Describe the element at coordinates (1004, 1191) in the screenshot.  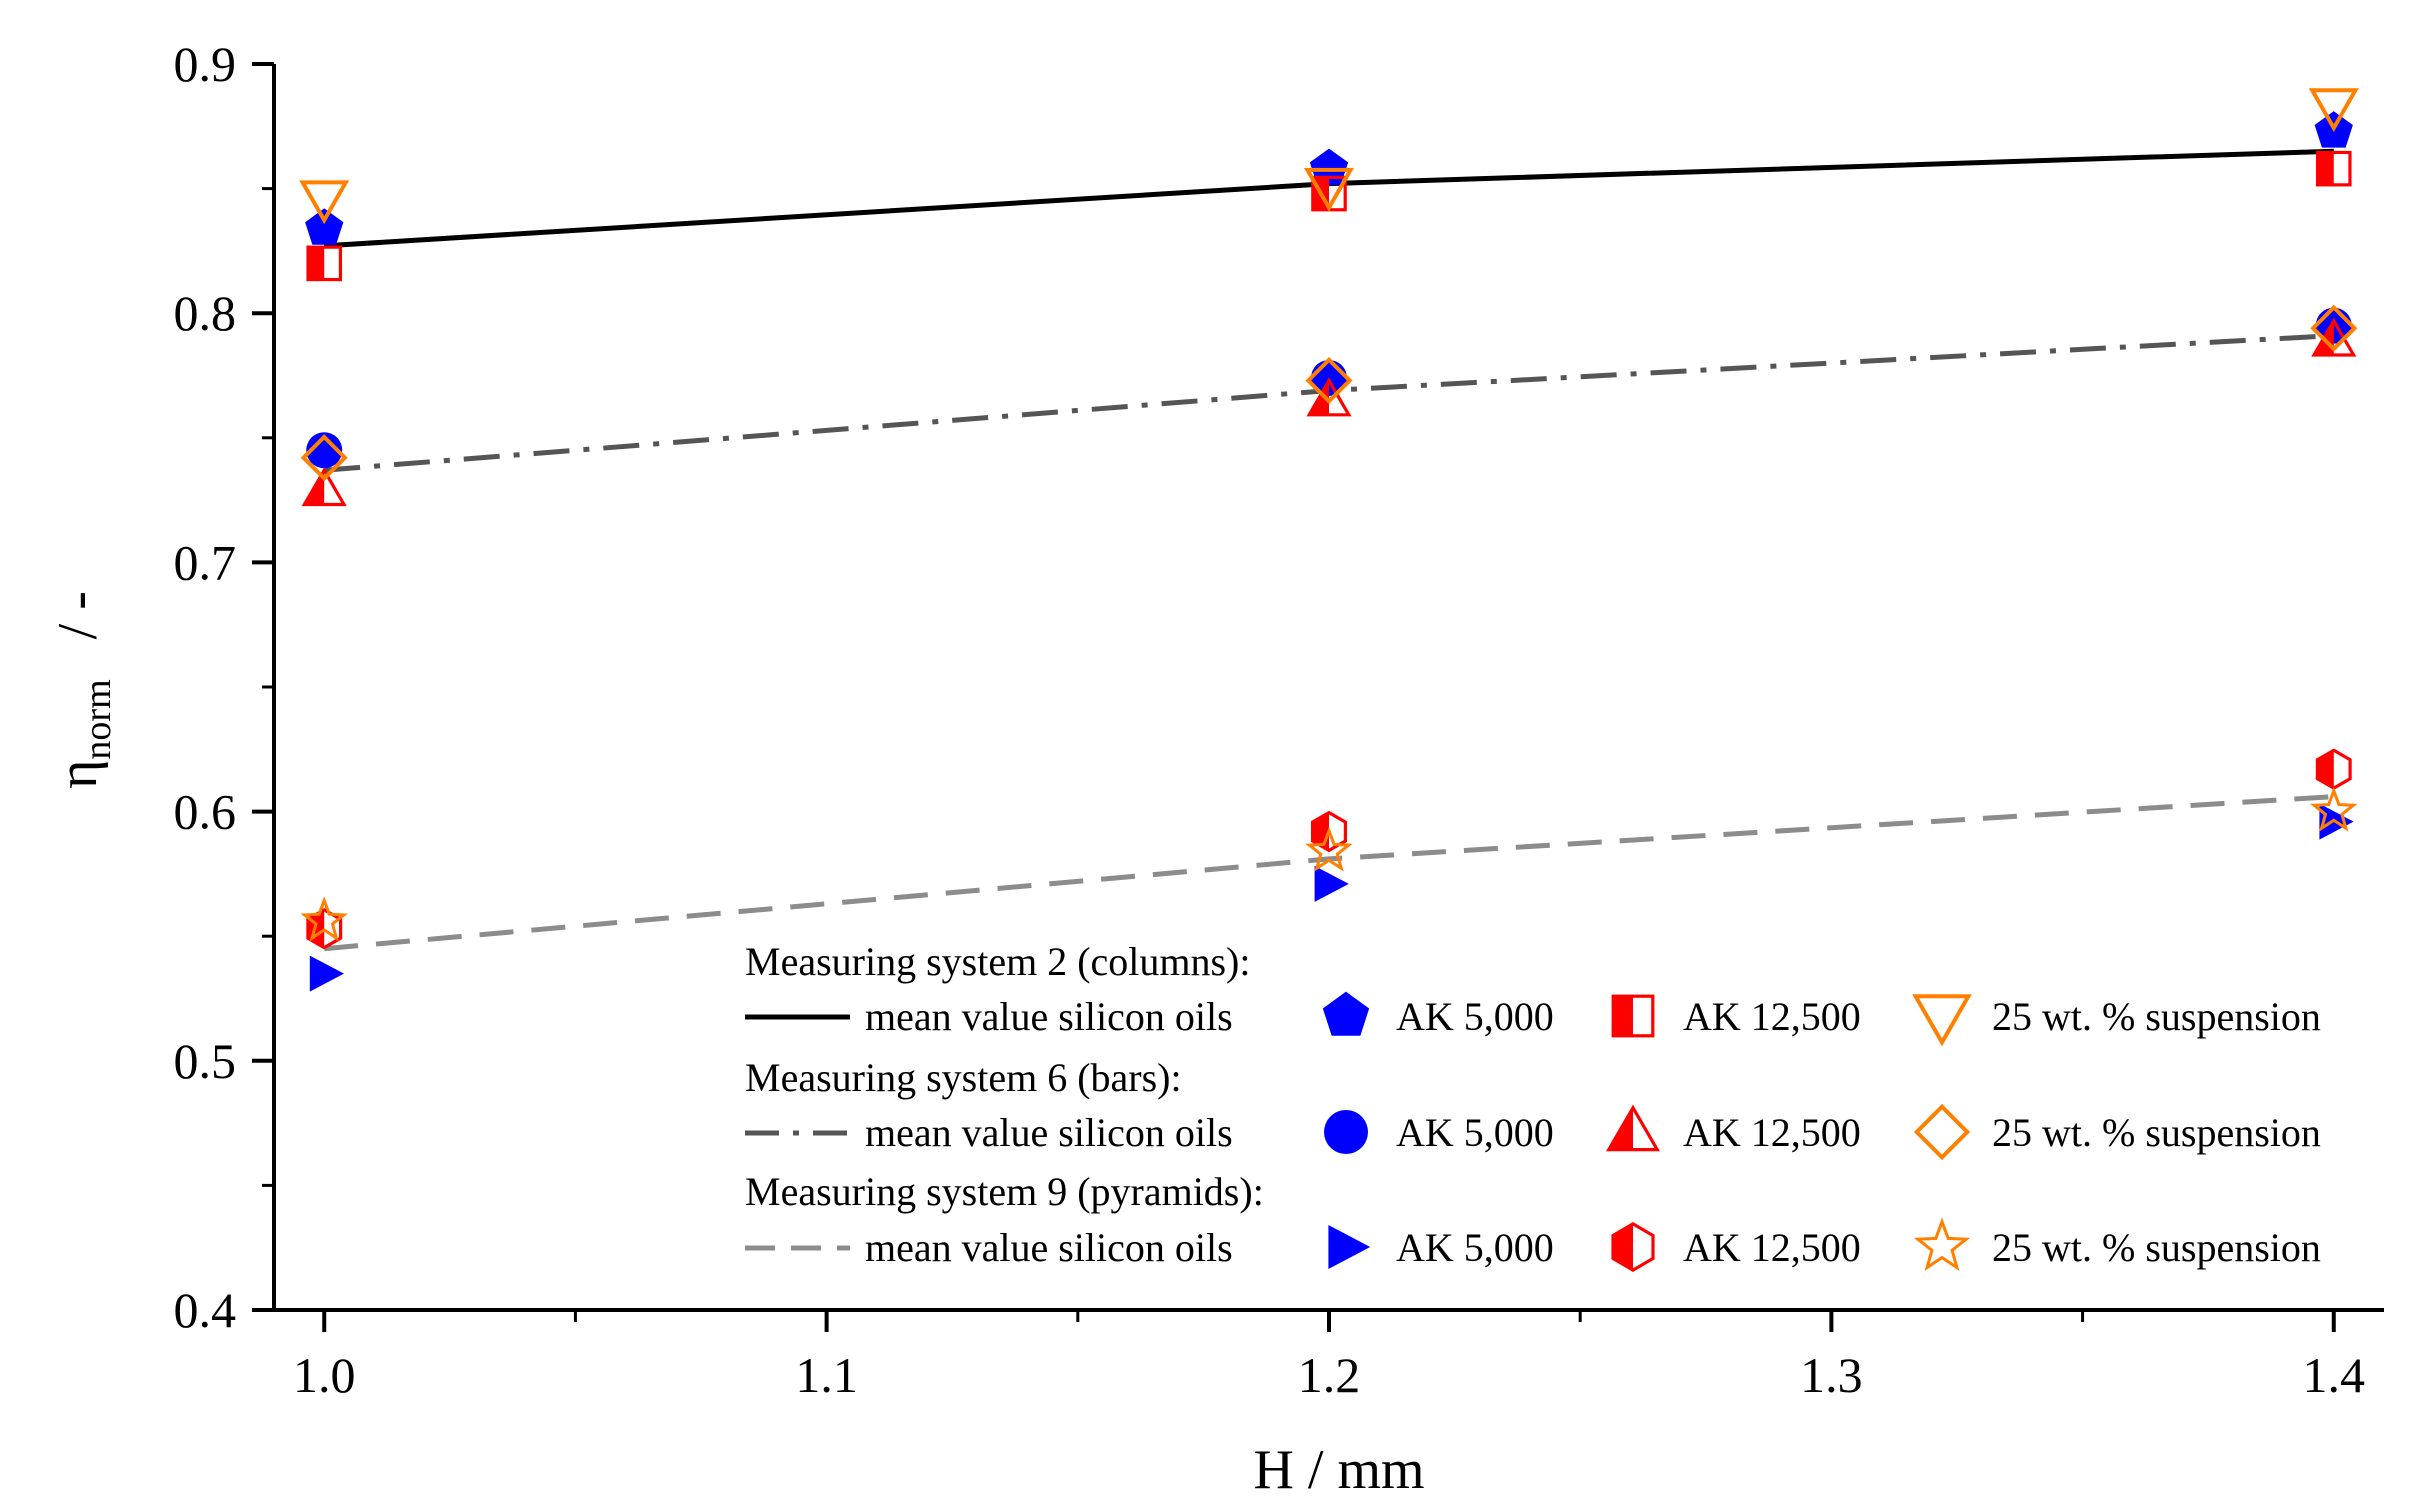
I see `legend-group-title: Measuring system 9 (pyramids):` at that location.